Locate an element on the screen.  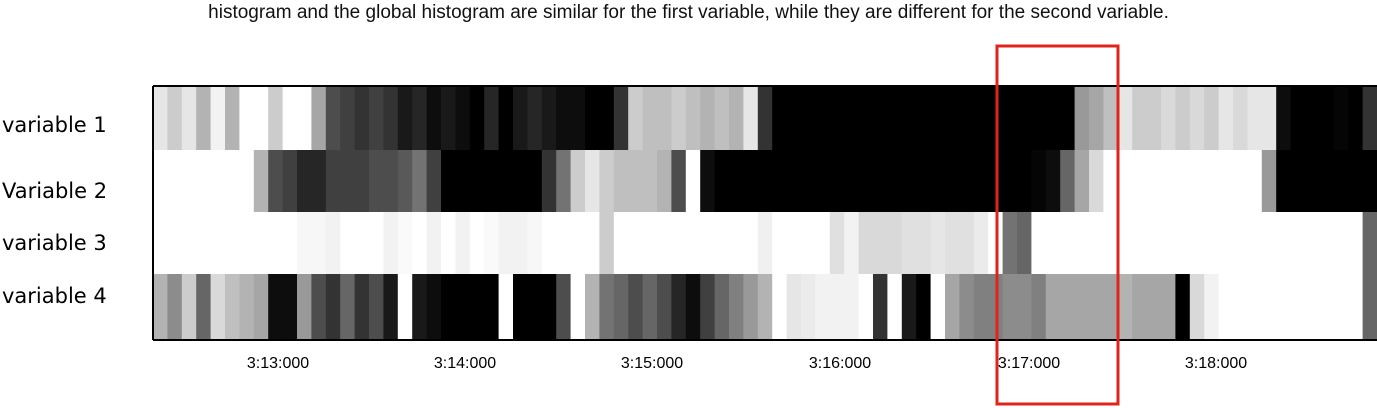
cell-r4-c50 is located at coordinates (866, 307).